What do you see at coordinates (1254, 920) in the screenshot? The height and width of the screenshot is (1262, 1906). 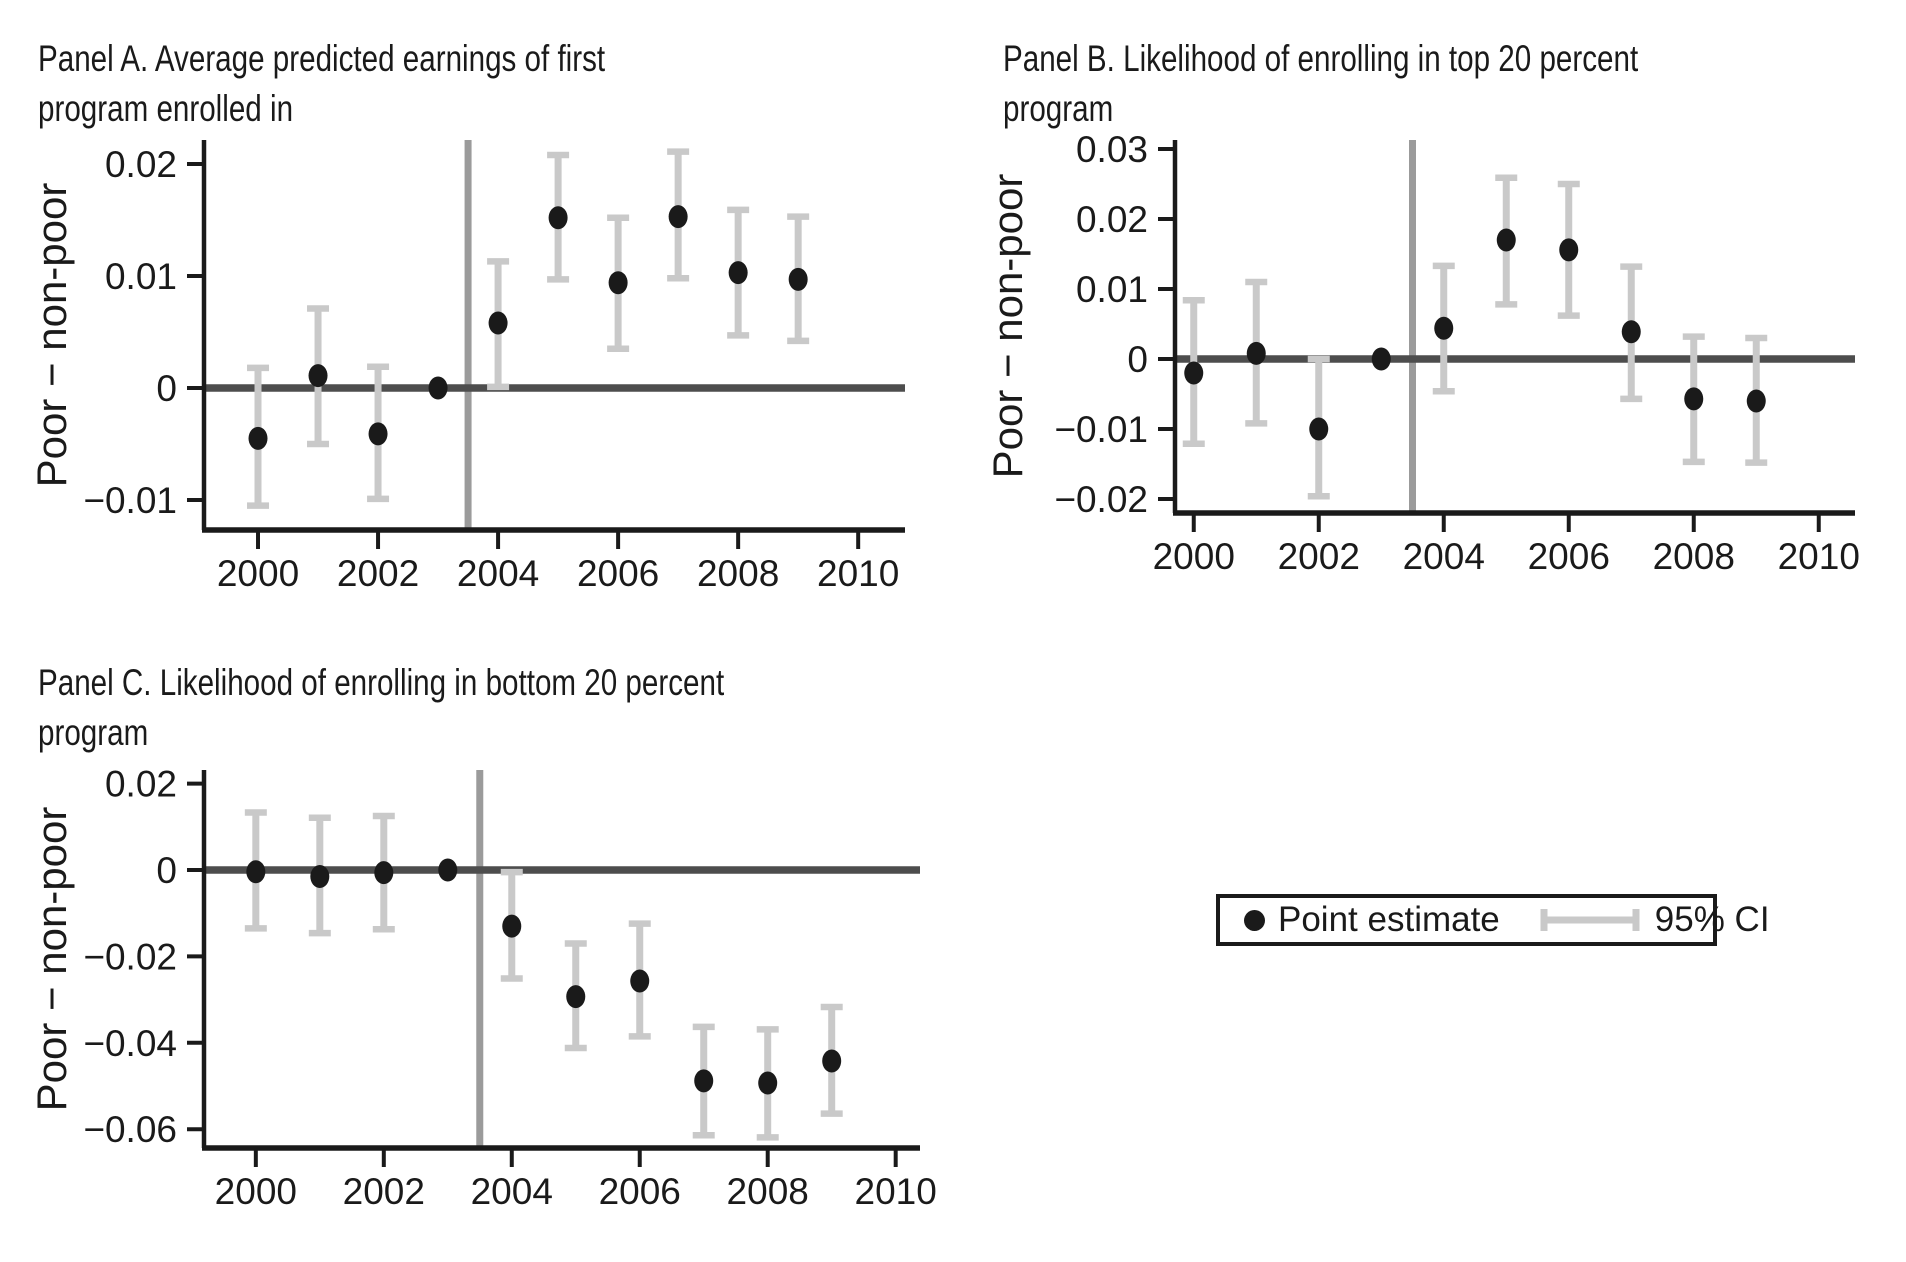 I see `point-estimate-marker` at bounding box center [1254, 920].